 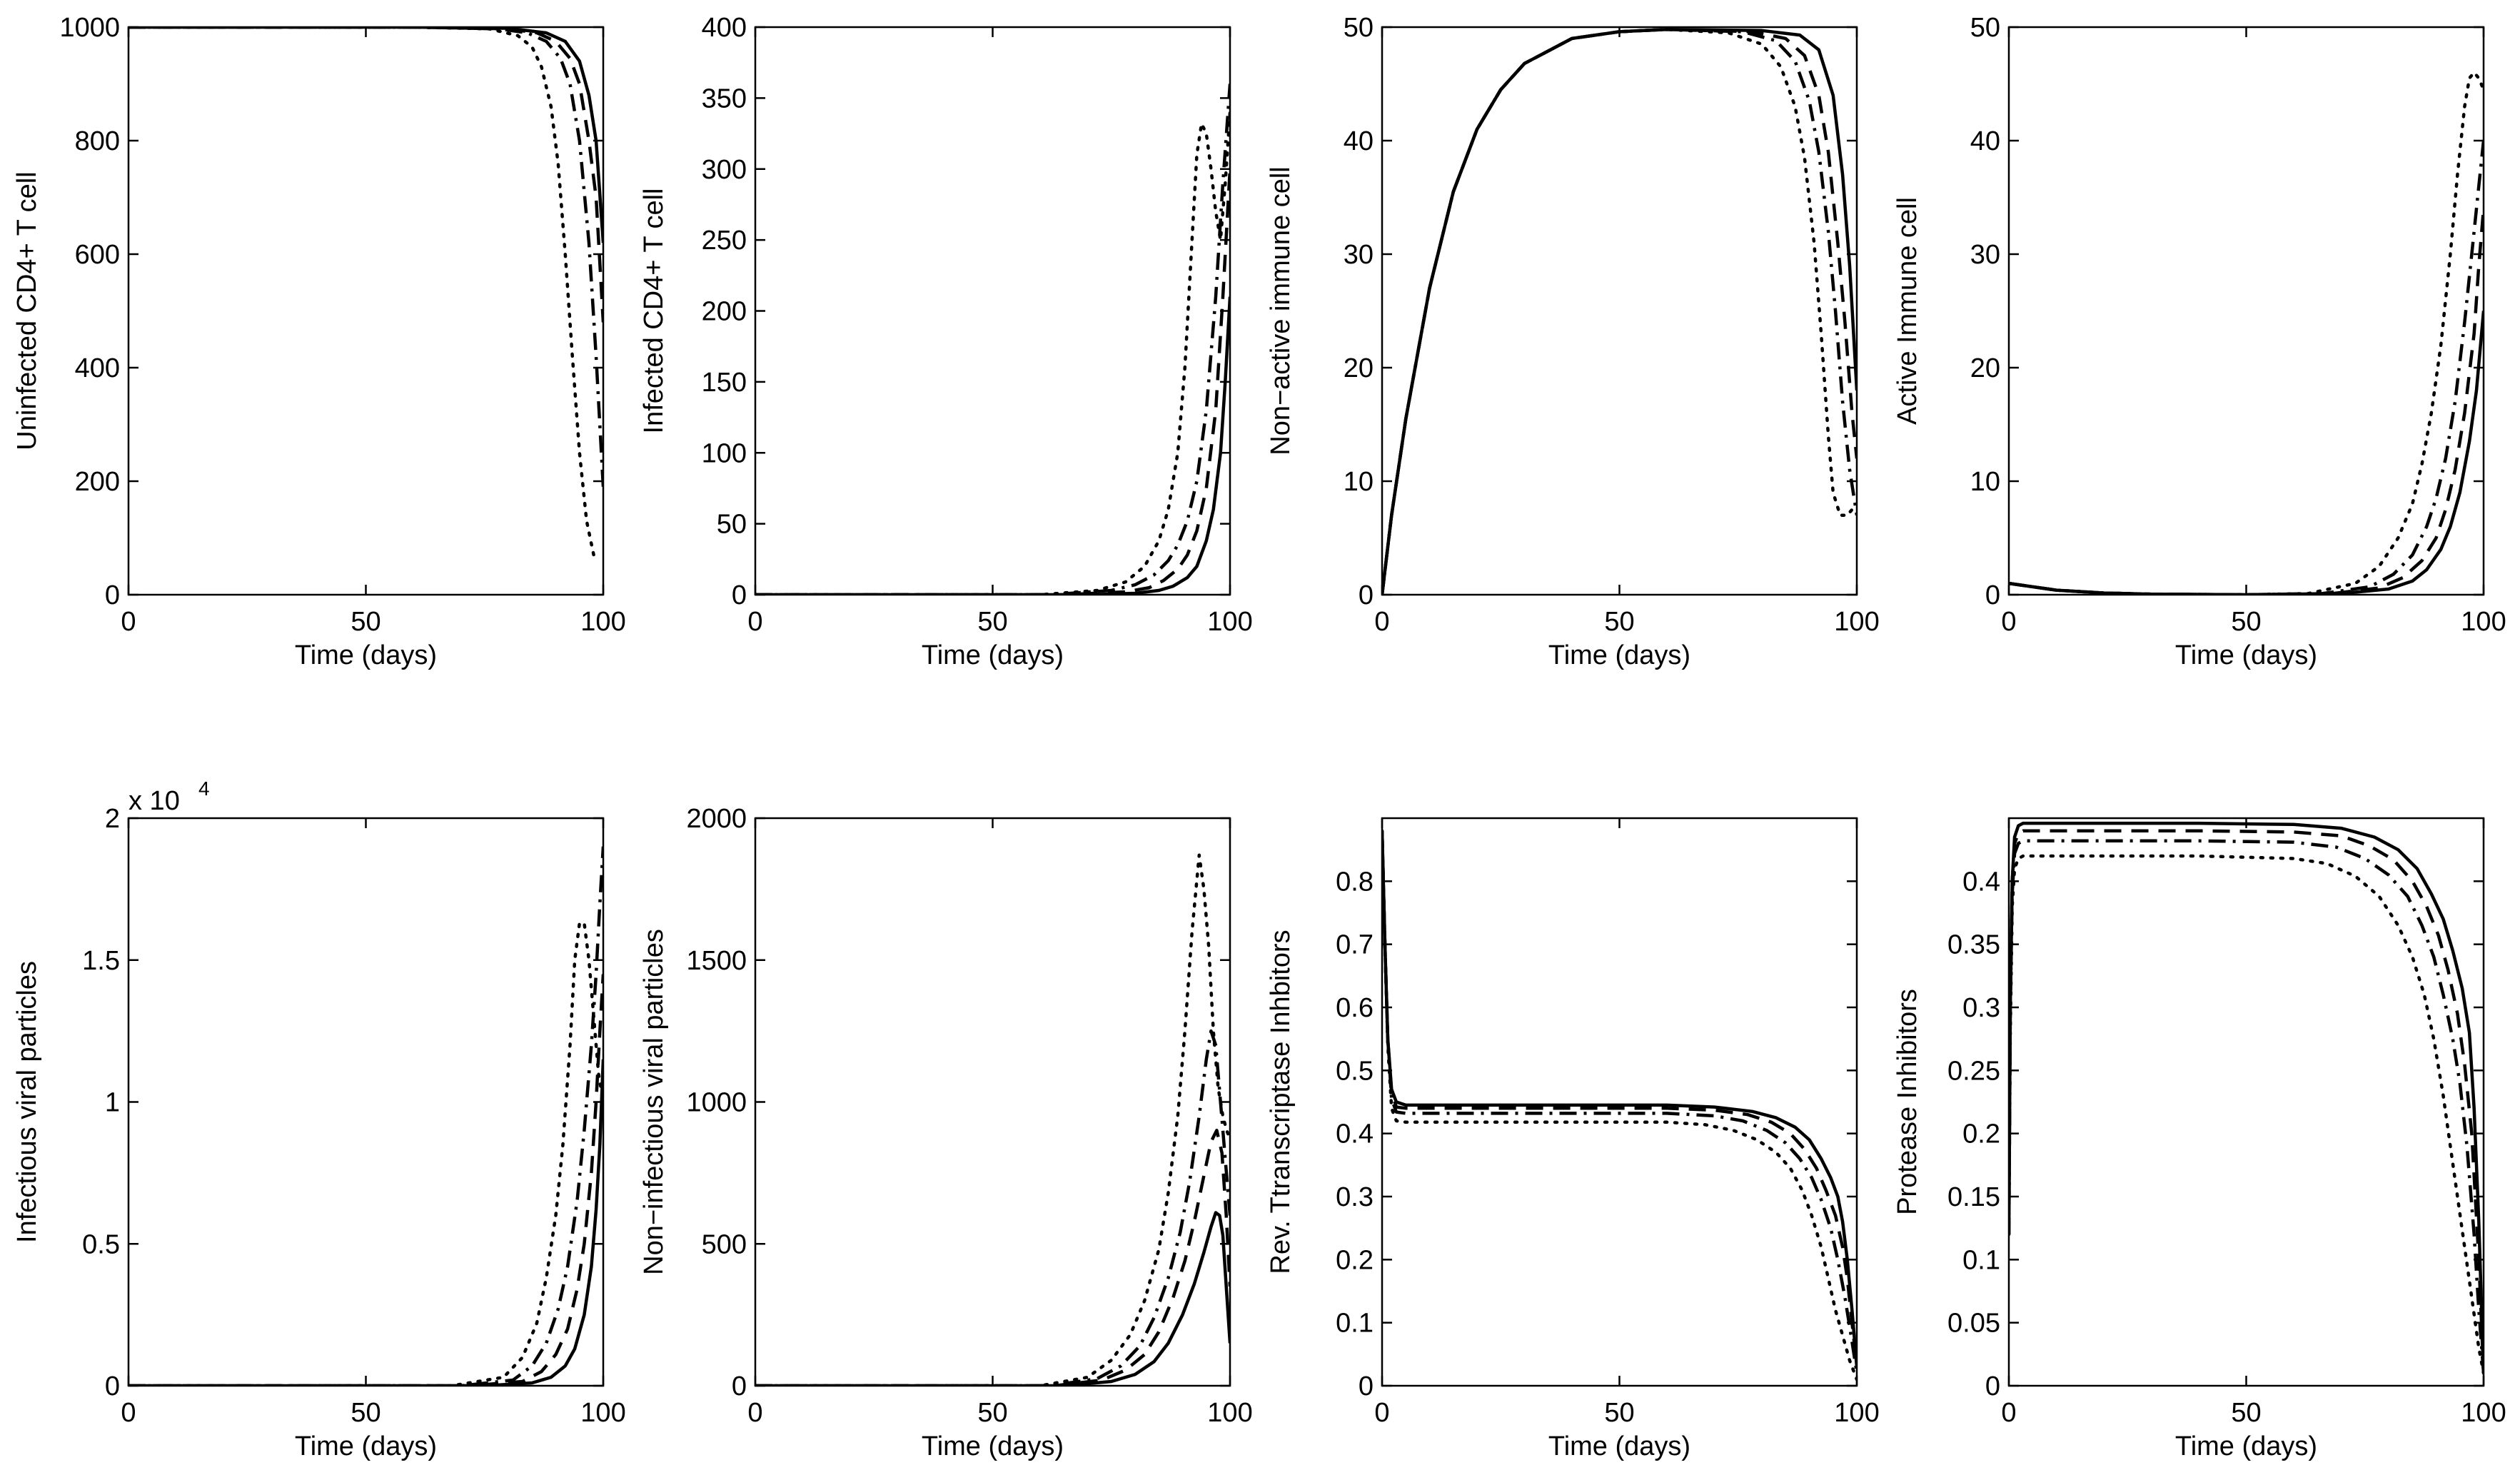 What do you see at coordinates (204, 788) in the screenshot?
I see `axis-exponent-power: 4` at bounding box center [204, 788].